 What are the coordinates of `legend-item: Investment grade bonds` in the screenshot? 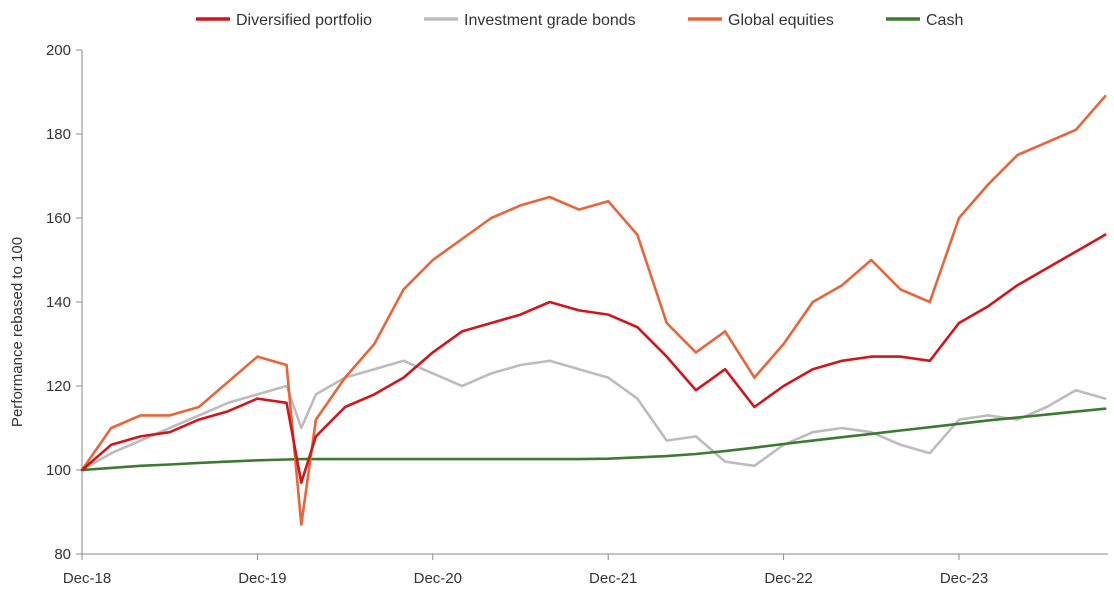 It's located at (530, 20).